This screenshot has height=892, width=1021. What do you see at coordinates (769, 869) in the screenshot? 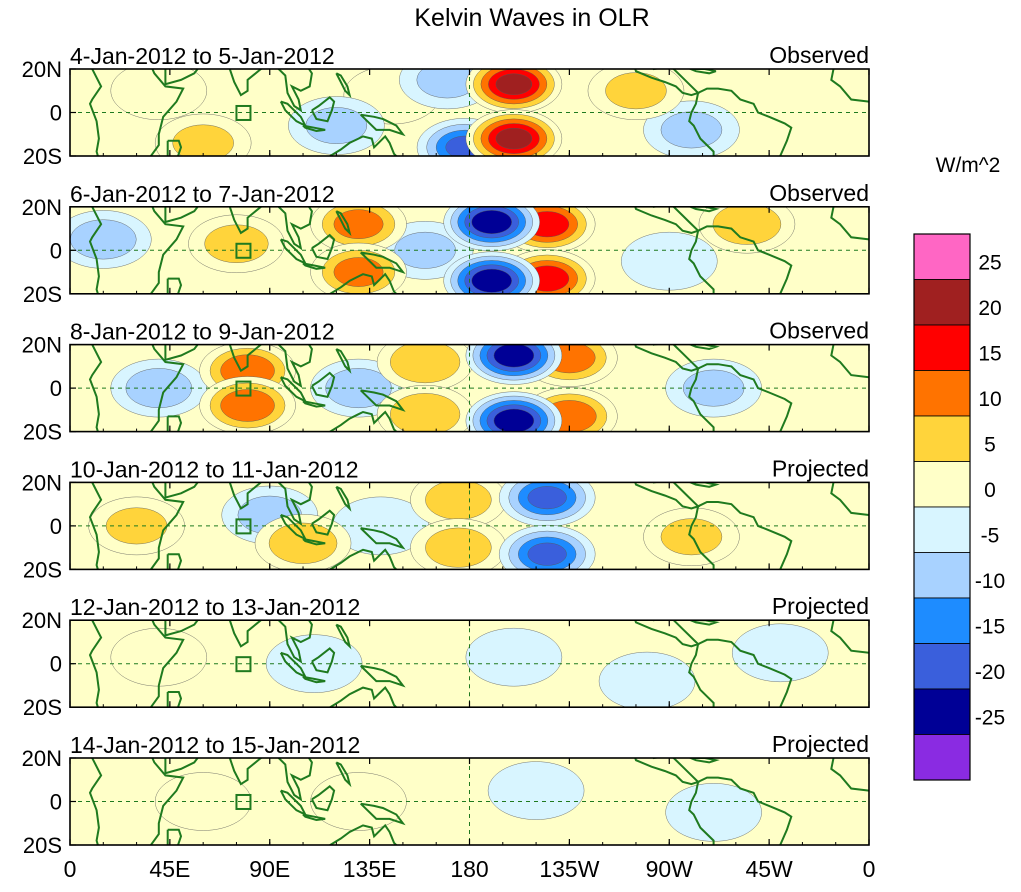
I see `x-tick-label: 45W` at bounding box center [769, 869].